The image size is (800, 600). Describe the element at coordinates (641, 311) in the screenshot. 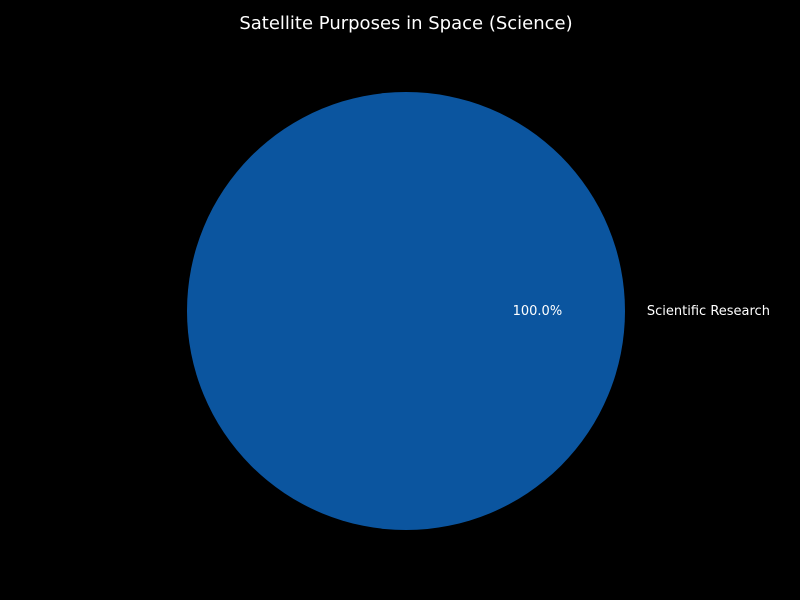

I see `pie-labels: Scientific Research 100.0%` at that location.